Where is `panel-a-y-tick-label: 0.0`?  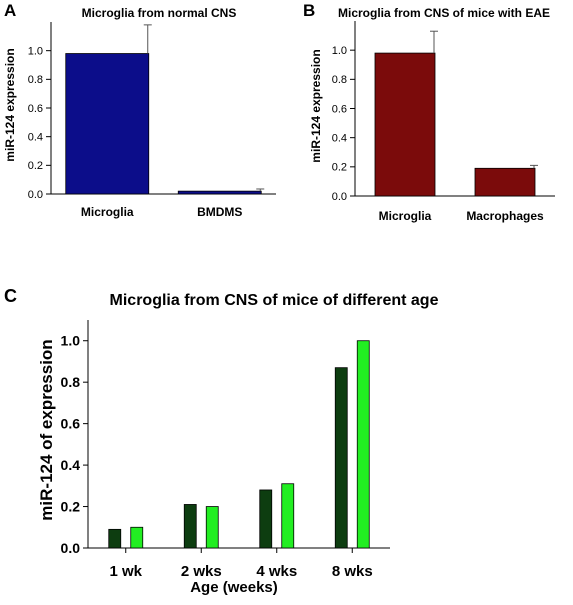 panel-a-y-tick-label: 0.0 is located at coordinates (35, 195).